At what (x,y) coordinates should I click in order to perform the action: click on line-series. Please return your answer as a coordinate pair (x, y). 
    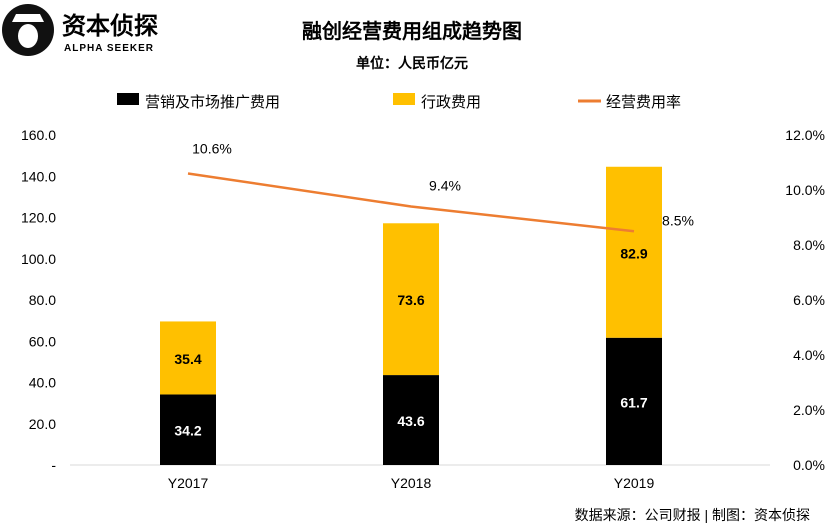
    Looking at the image, I should click on (411, 202).